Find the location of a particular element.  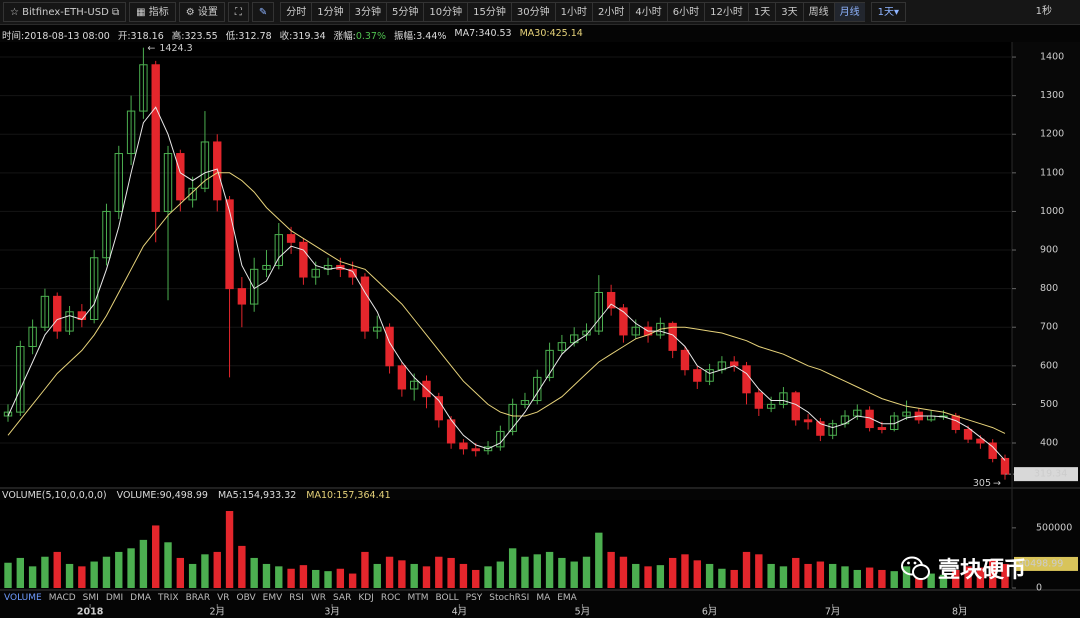

indicator-tab: EMA is located at coordinates (567, 598).